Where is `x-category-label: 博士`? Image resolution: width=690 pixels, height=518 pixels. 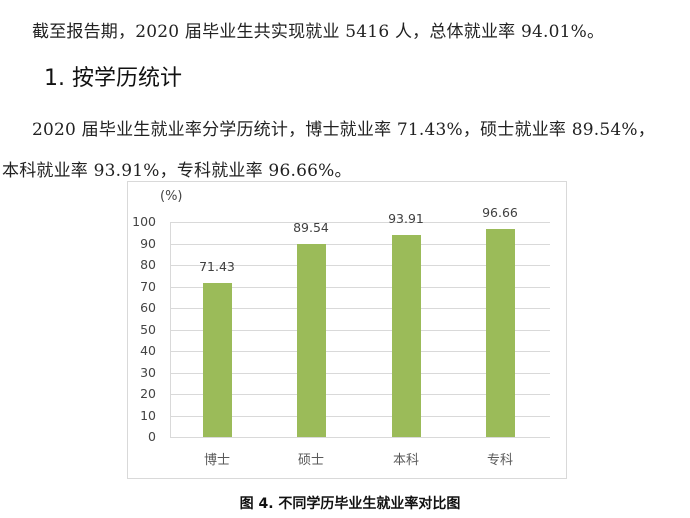 x-category-label: 博士 is located at coordinates (216, 460).